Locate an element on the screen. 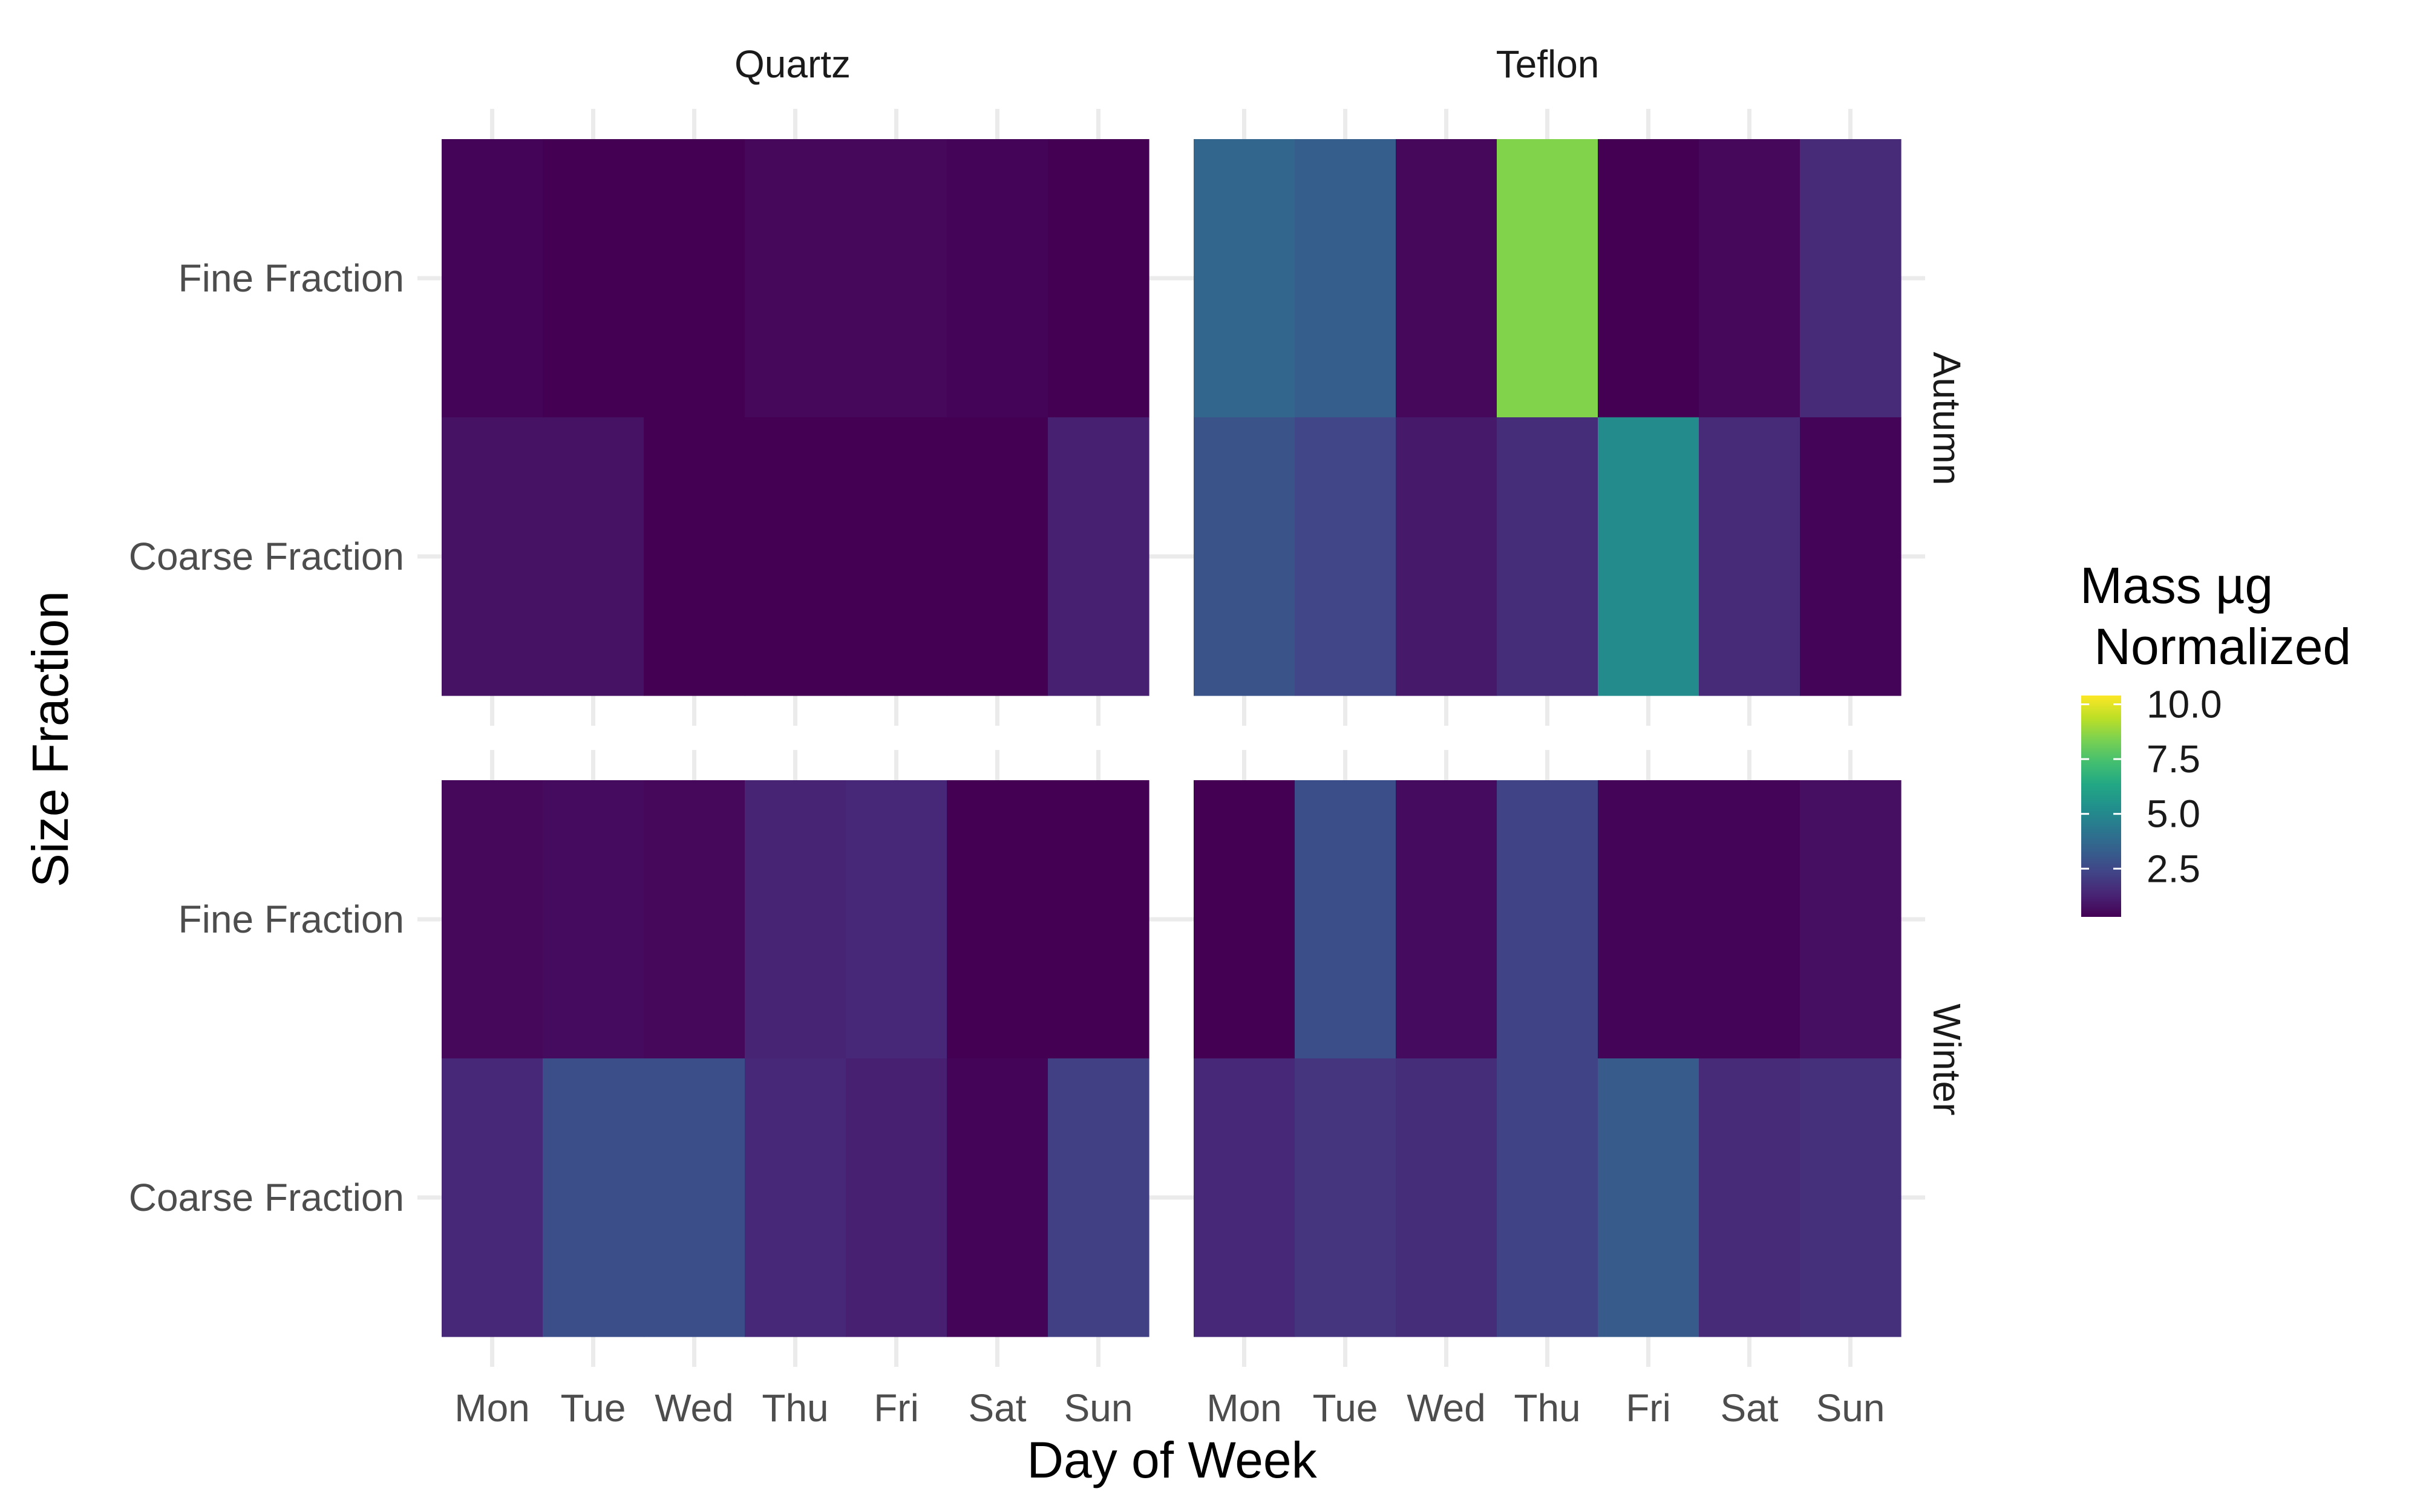 The image size is (2420, 1512). legend-colorbar is located at coordinates (2101, 806).